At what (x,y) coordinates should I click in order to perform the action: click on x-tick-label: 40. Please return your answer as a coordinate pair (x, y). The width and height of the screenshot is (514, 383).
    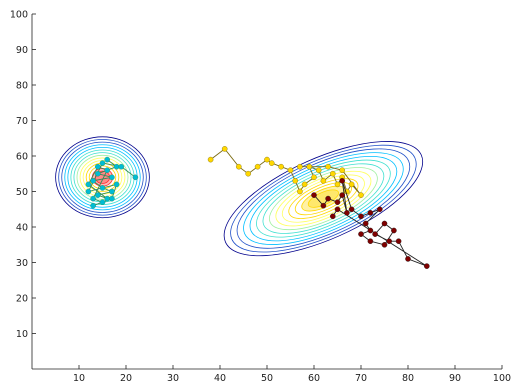
    Looking at the image, I should click on (220, 378).